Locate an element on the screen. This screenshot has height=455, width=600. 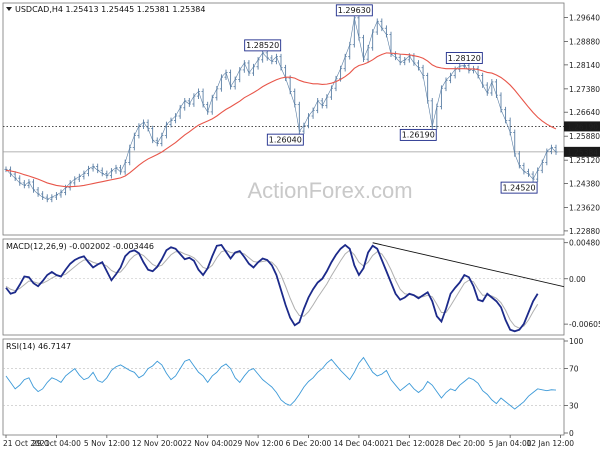
price-tick-label: 1.24380 is located at coordinates (584, 184).